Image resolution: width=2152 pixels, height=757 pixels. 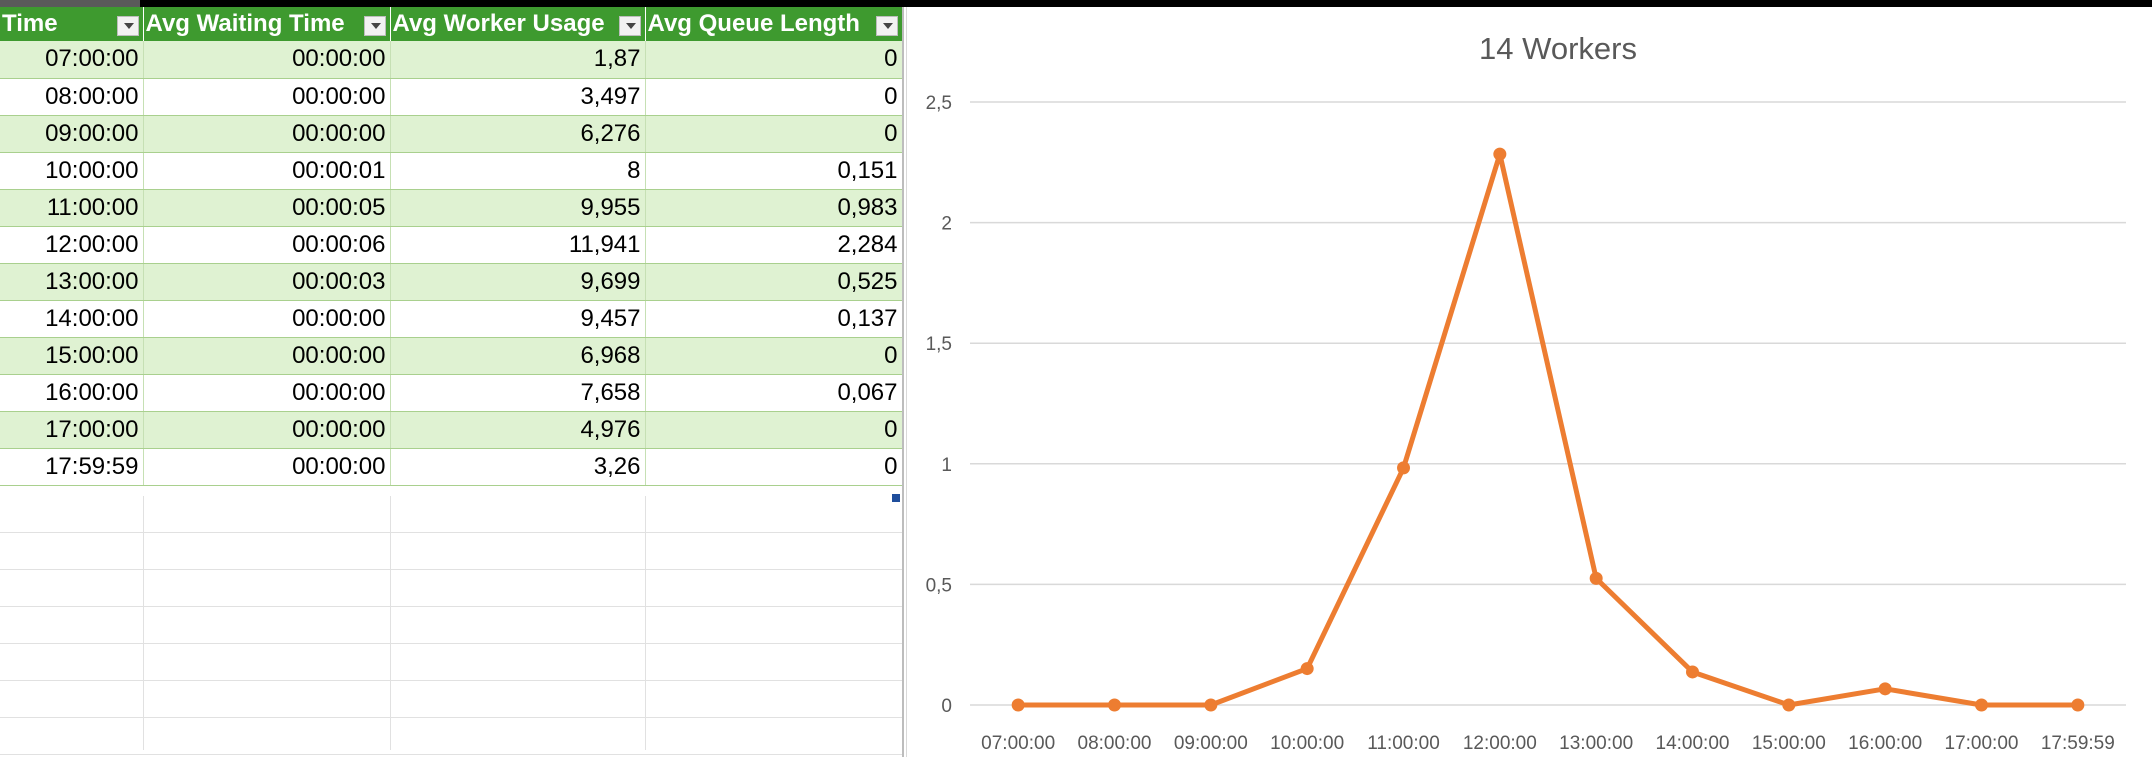 What do you see at coordinates (72, 356) in the screenshot?
I see `cell-time: 15:00:00` at bounding box center [72, 356].